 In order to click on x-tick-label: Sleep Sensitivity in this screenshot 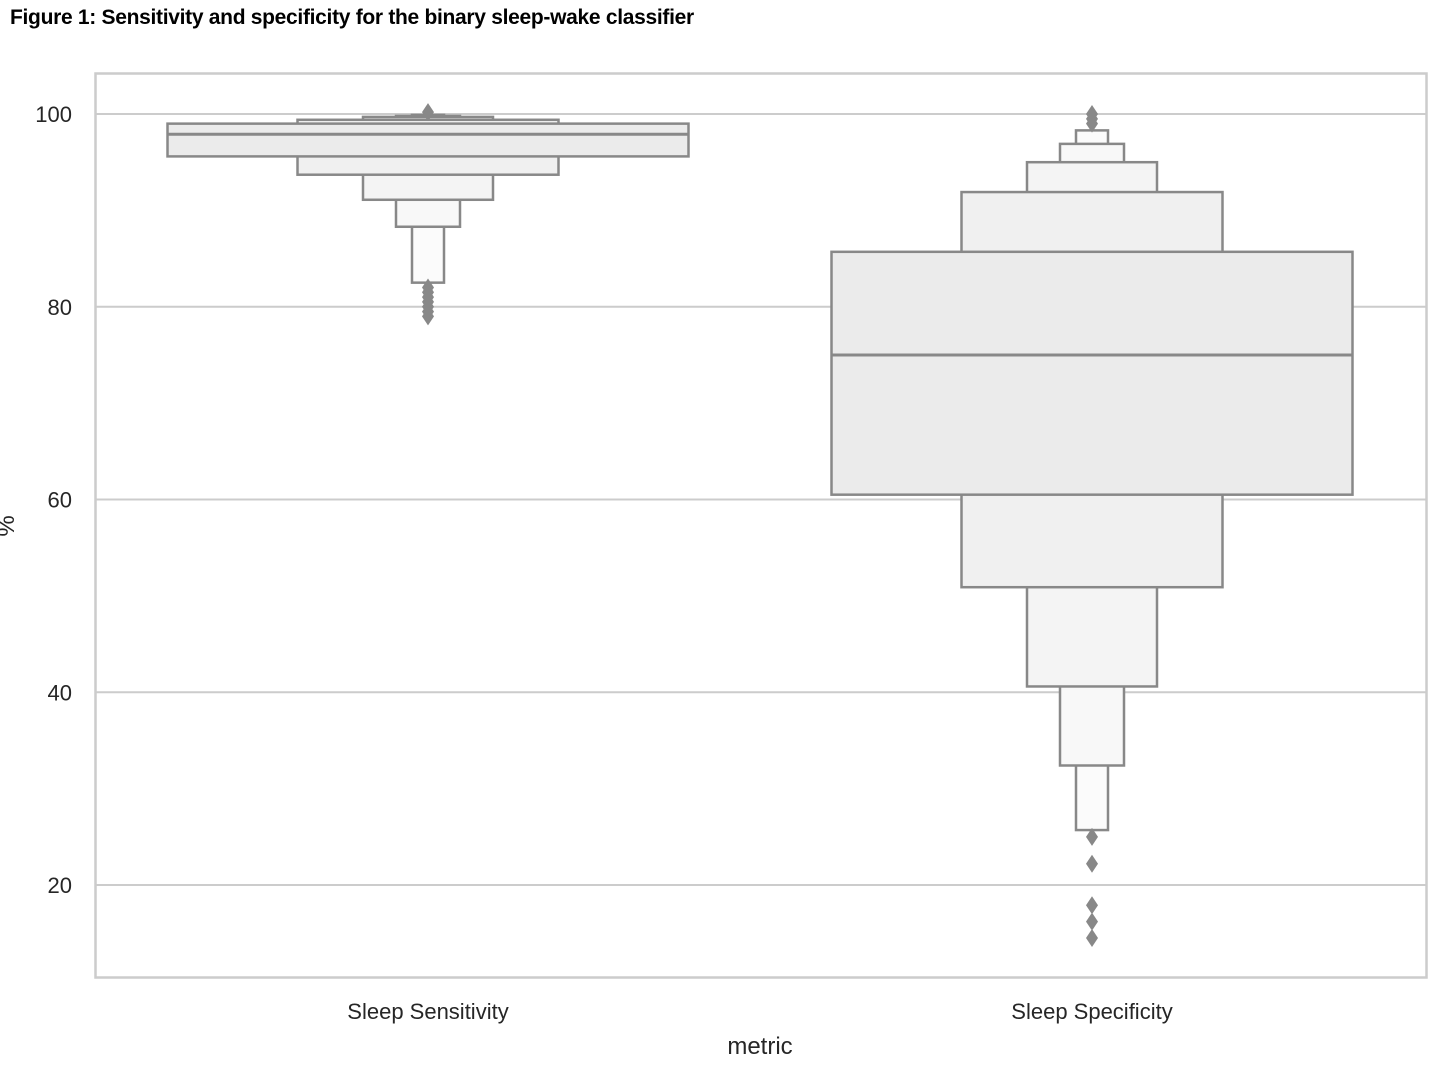, I will do `click(427, 1011)`.